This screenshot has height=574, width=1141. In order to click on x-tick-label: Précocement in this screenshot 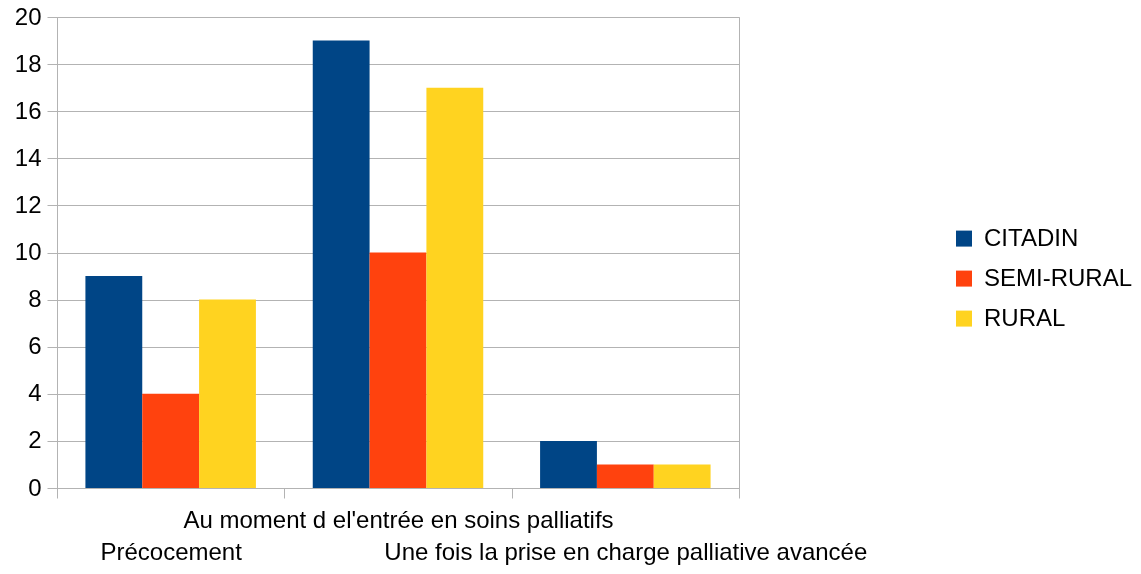, I will do `click(171, 551)`.